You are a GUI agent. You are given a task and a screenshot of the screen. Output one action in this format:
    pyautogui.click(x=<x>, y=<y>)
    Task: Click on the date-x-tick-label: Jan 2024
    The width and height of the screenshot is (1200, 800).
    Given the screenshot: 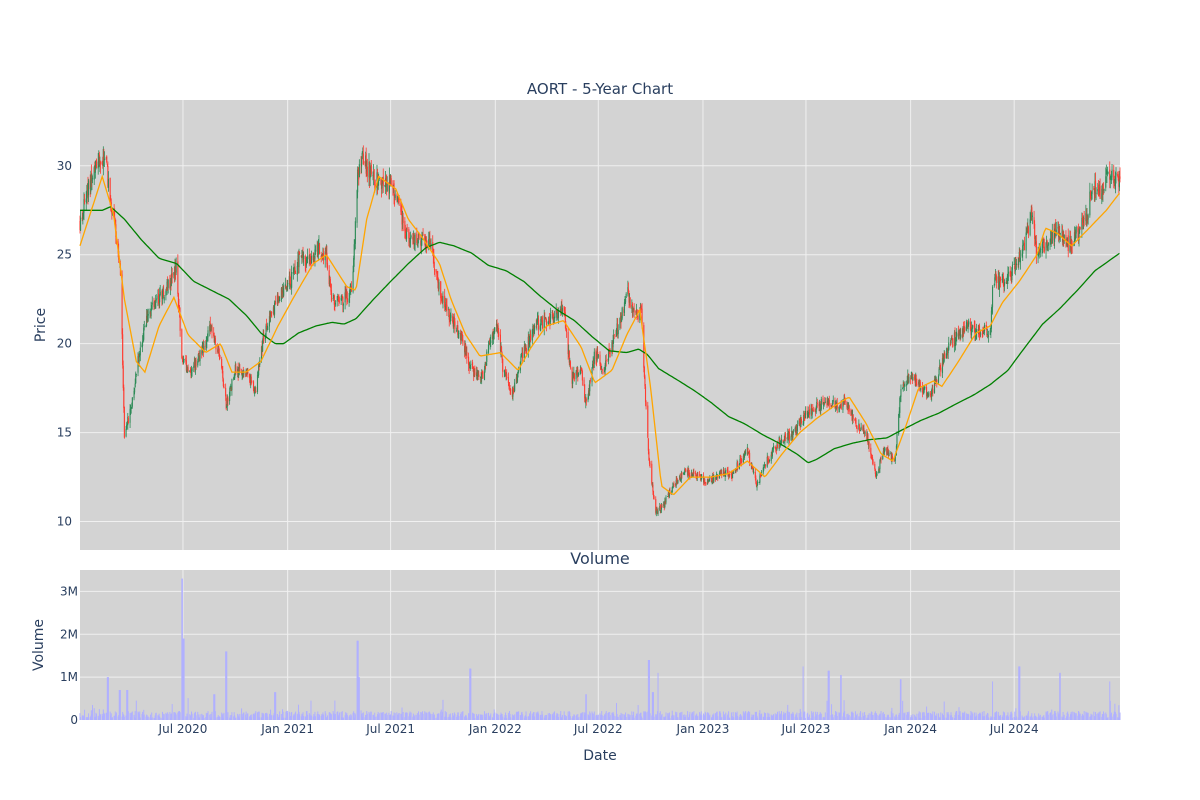 What is the action you would take?
    pyautogui.click(x=910, y=729)
    